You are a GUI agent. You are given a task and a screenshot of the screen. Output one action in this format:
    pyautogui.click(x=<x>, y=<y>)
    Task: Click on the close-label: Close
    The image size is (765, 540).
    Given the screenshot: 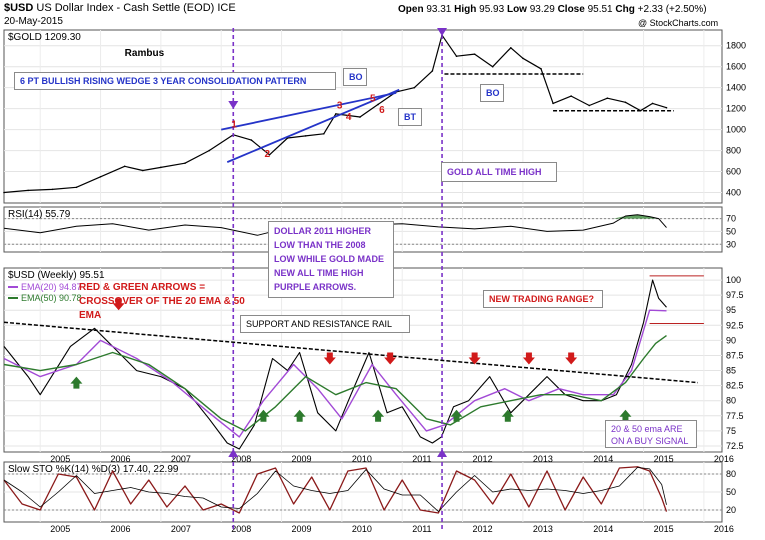 What is the action you would take?
    pyautogui.click(x=571, y=9)
    